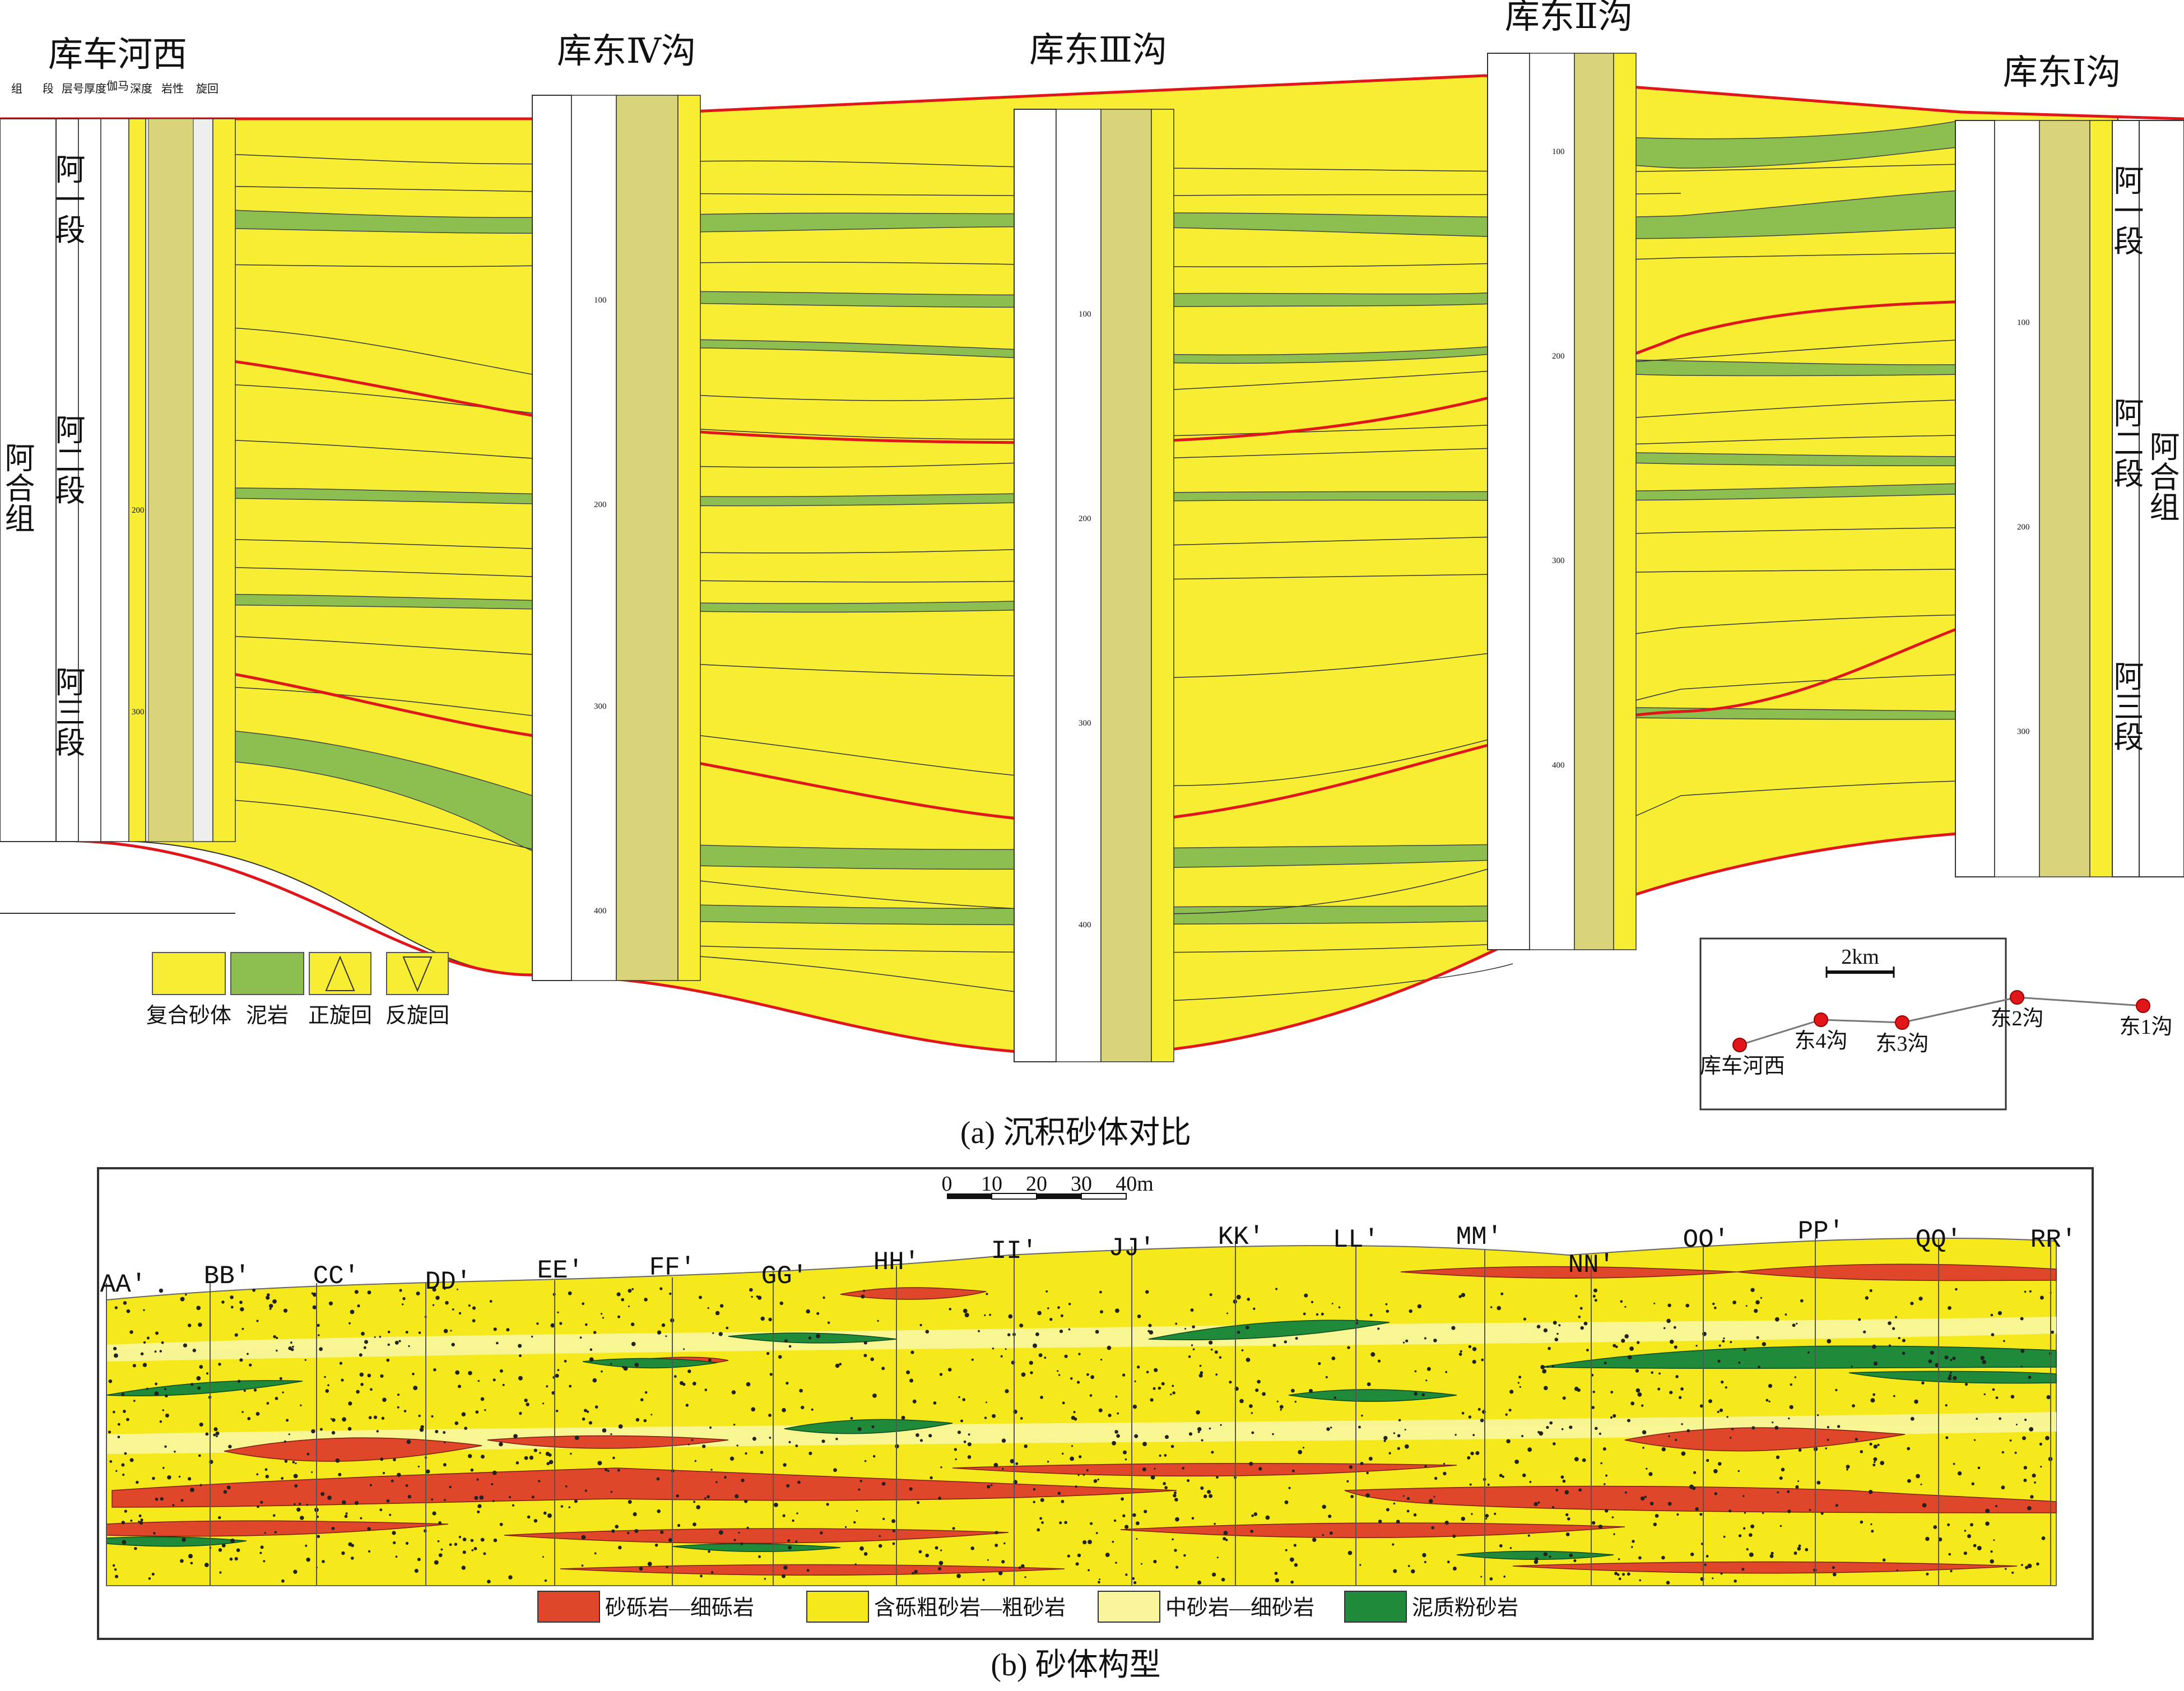 Image resolution: width=2184 pixels, height=1691 pixels. I want to click on depth-tick: 100, so click(1558, 151).